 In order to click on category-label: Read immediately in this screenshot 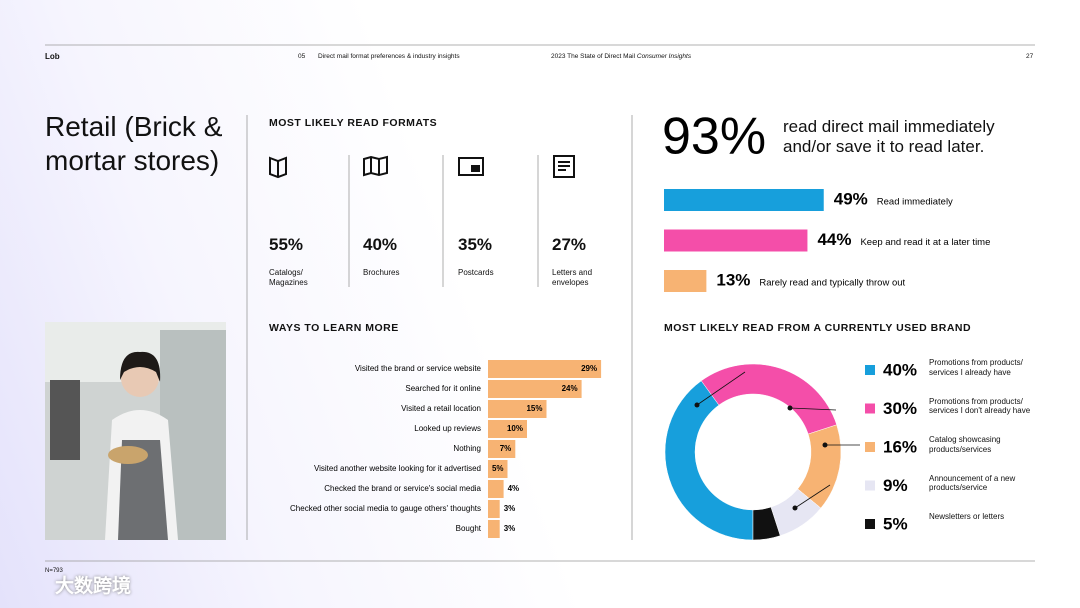, I will do `click(915, 202)`.